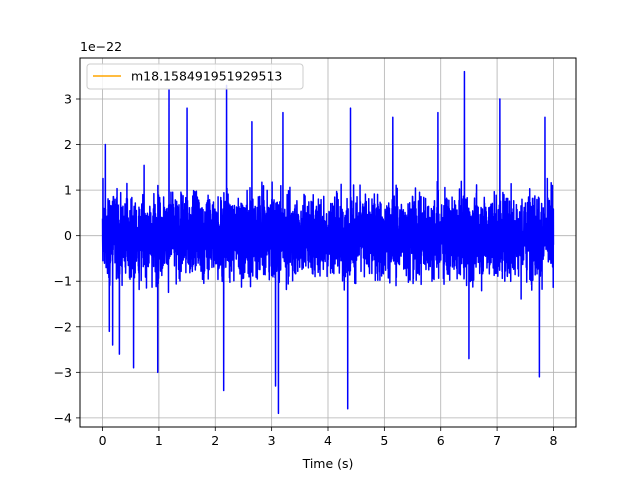  What do you see at coordinates (553, 440) in the screenshot?
I see `x-tick-label: 8` at bounding box center [553, 440].